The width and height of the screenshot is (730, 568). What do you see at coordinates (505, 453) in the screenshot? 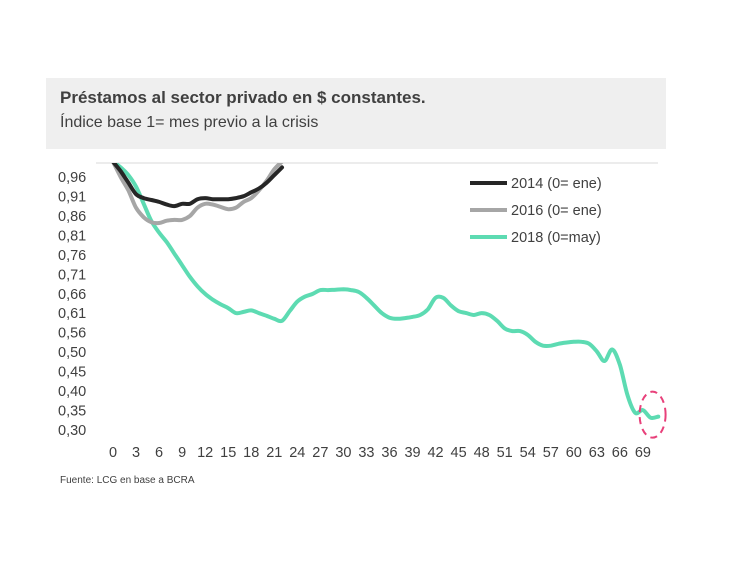
I see `x-tick-label: 51` at bounding box center [505, 453].